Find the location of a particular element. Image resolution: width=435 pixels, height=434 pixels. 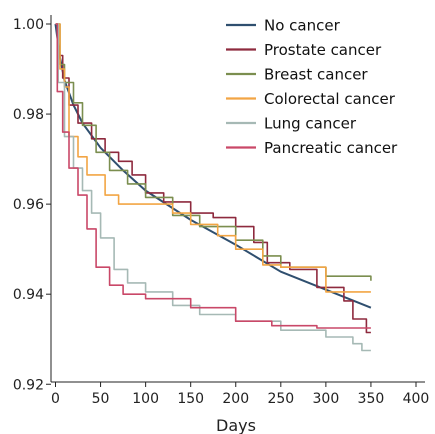

x-tick-label: 50 is located at coordinates (101, 399).